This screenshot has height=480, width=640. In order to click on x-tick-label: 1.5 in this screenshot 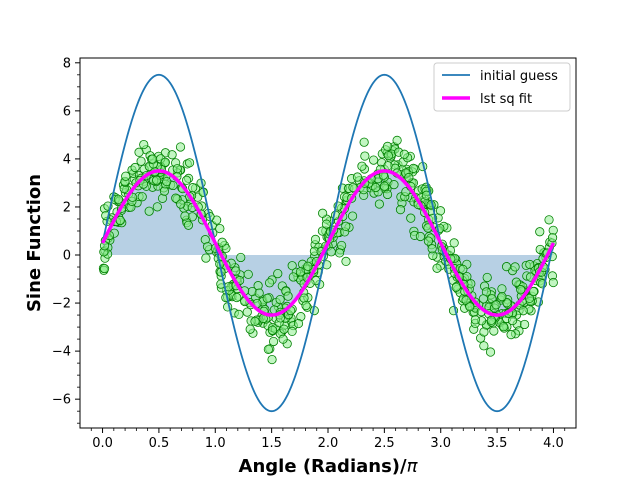, I will do `click(271, 443)`.